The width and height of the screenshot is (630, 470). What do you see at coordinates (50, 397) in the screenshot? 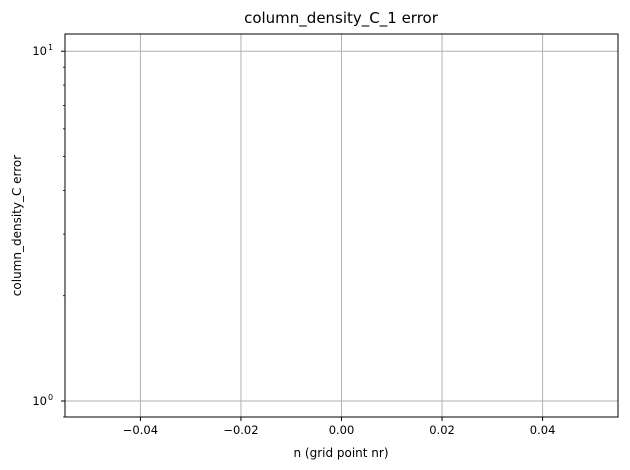
I see `y-tick-label-exponent: 0` at bounding box center [50, 397].